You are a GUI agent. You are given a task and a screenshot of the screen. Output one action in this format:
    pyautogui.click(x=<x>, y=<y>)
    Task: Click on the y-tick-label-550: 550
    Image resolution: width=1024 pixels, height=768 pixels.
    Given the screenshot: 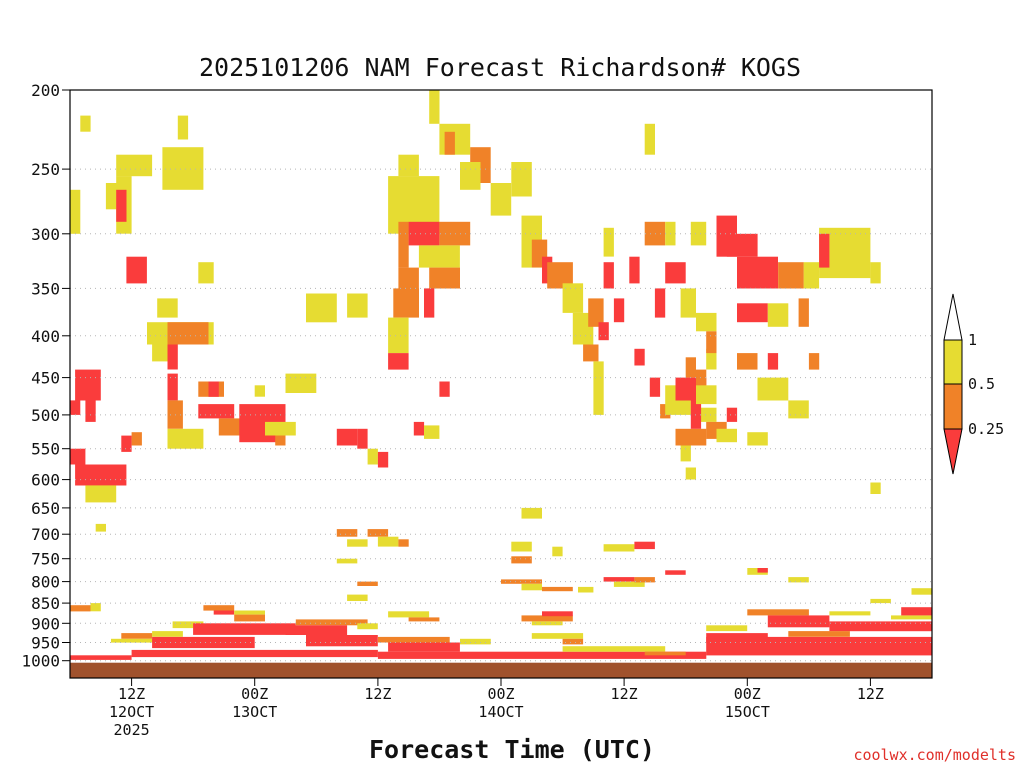 What is the action you would take?
    pyautogui.click(x=45, y=449)
    